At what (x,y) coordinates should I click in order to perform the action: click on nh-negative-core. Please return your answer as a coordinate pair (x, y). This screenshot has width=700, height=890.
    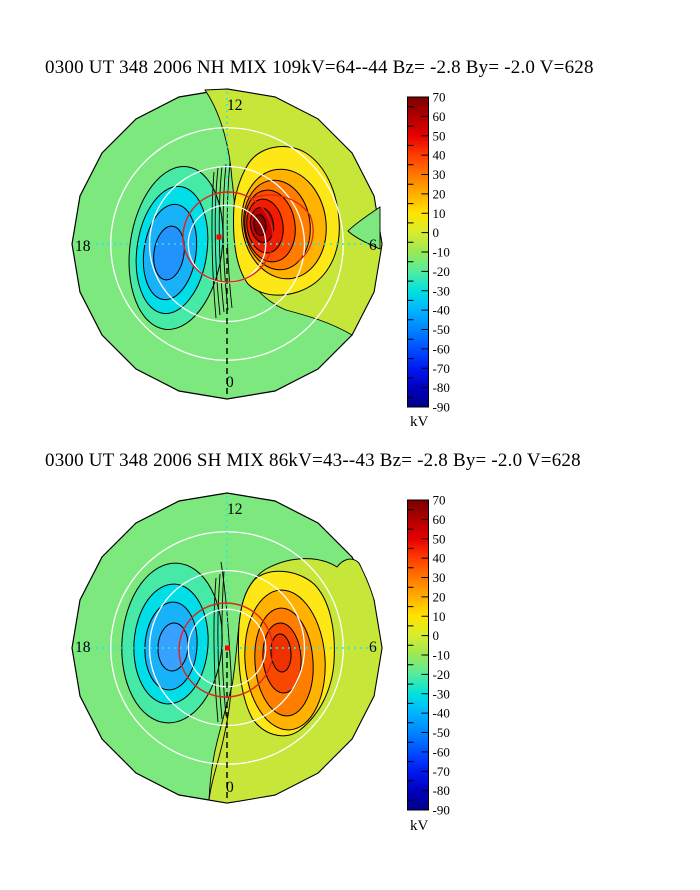
    Looking at the image, I should click on (169, 253).